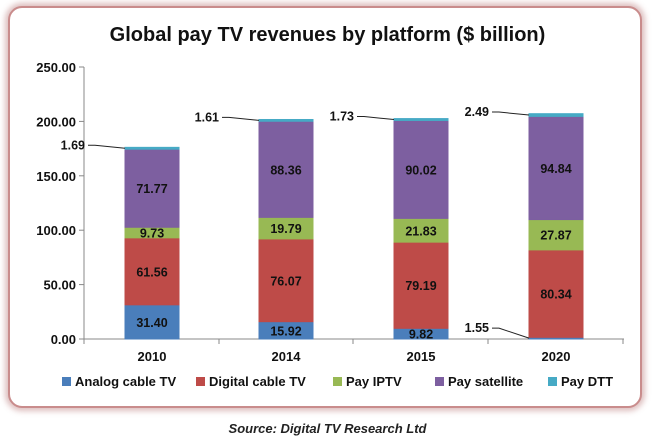 The image size is (655, 448). What do you see at coordinates (587, 381) in the screenshot?
I see `legend-entry: Pay DTT` at bounding box center [587, 381].